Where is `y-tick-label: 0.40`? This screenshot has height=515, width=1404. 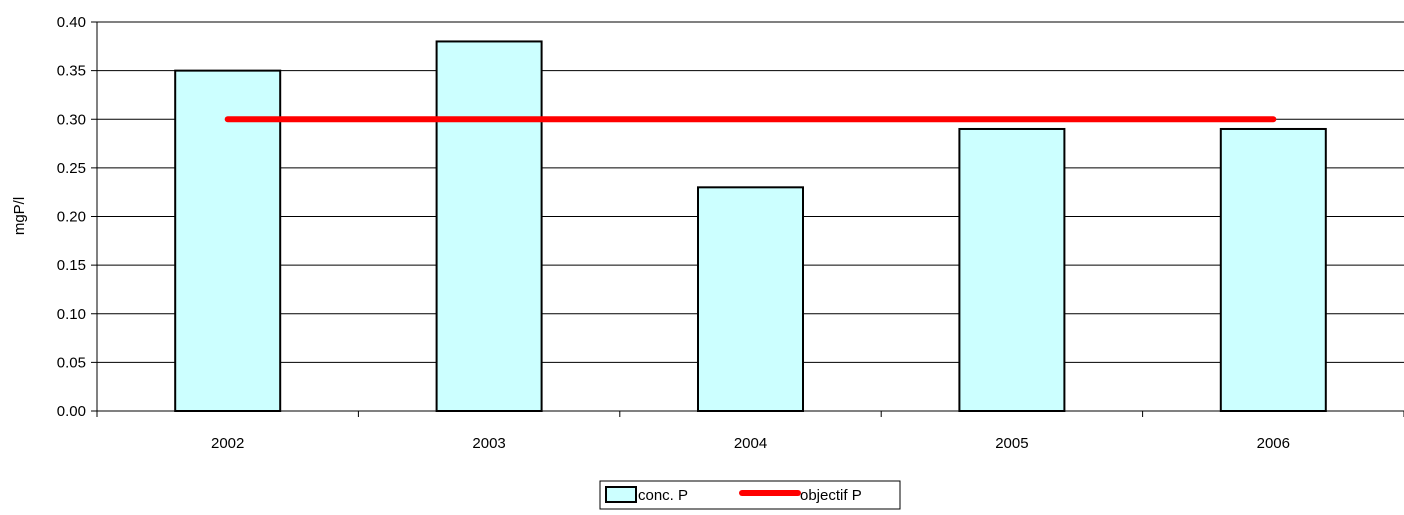
y-tick-label: 0.40 is located at coordinates (71, 22).